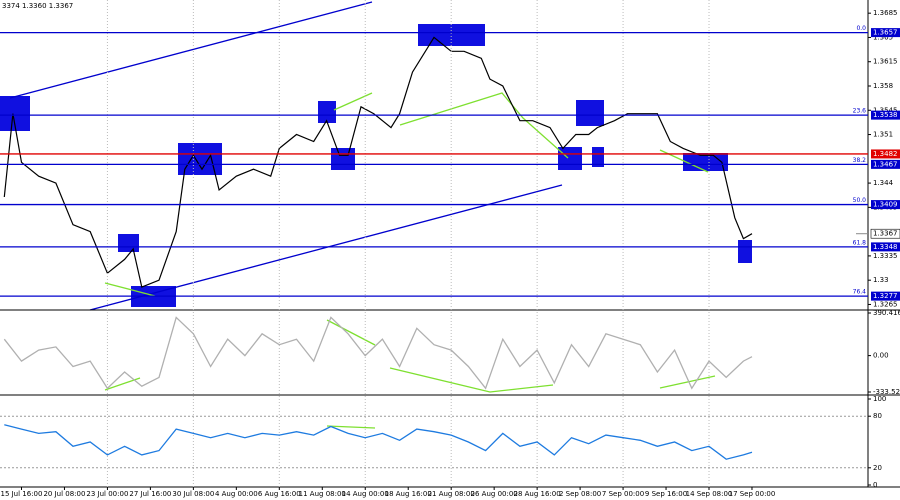 This screenshot has width=900, height=500. What do you see at coordinates (623, 494) in the screenshot?
I see `x-tick-label: 7 Sep 00:00` at bounding box center [623, 494].